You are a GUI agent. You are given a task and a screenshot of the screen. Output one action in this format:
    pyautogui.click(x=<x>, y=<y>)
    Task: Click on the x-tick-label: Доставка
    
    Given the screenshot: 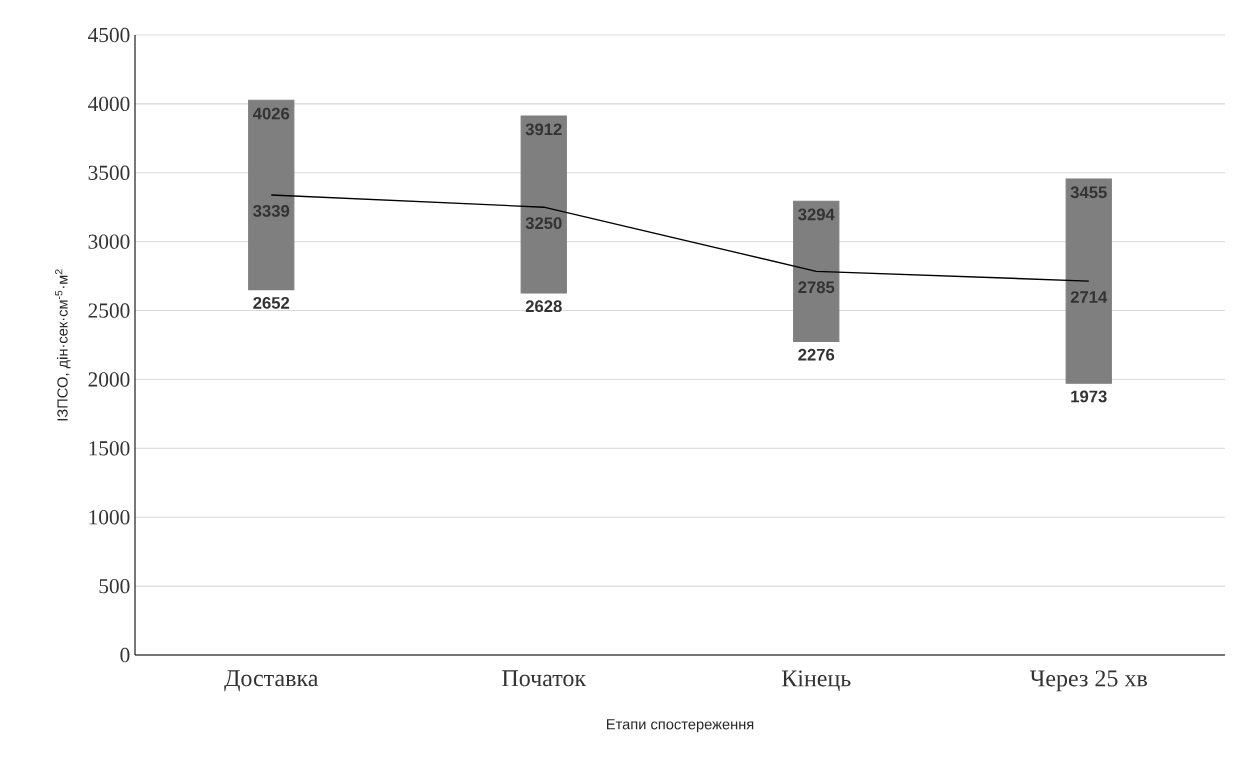 What is the action you would take?
    pyautogui.click(x=271, y=681)
    